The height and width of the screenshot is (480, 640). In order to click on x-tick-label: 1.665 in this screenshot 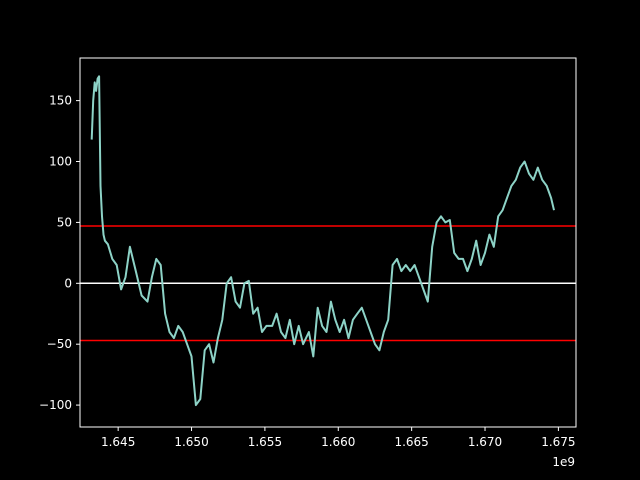, I will do `click(411, 442)`.